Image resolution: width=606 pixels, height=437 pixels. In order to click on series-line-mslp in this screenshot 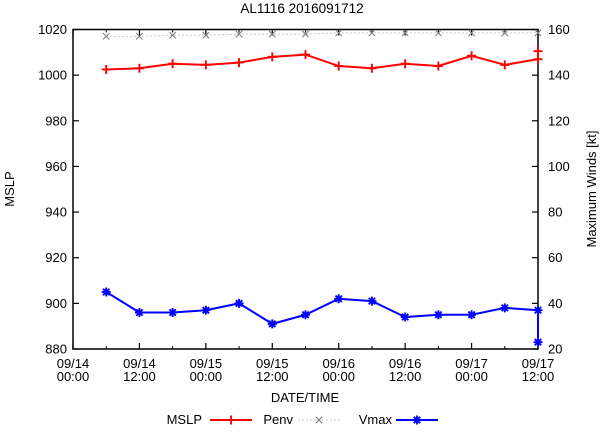, I will do `click(322, 61)`.